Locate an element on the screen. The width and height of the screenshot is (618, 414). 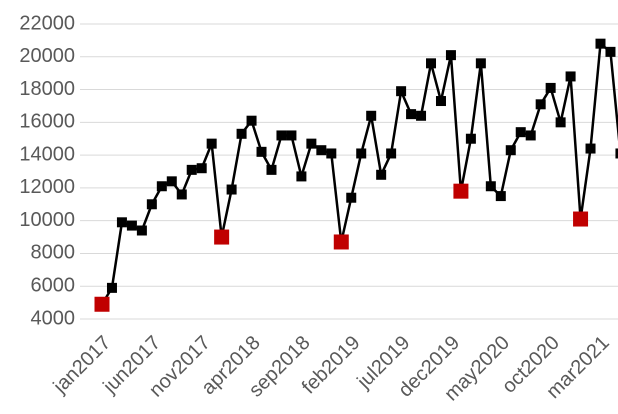
y-tick-label: 16000 is located at coordinates (47, 122).